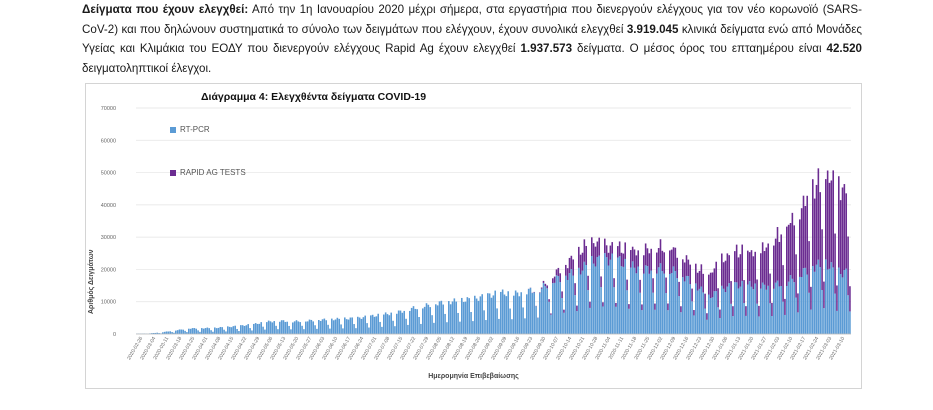 The image size is (933, 410). What do you see at coordinates (195, 129) in the screenshot?
I see `legend-label-rt-pcr: RT-PCR` at bounding box center [195, 129].